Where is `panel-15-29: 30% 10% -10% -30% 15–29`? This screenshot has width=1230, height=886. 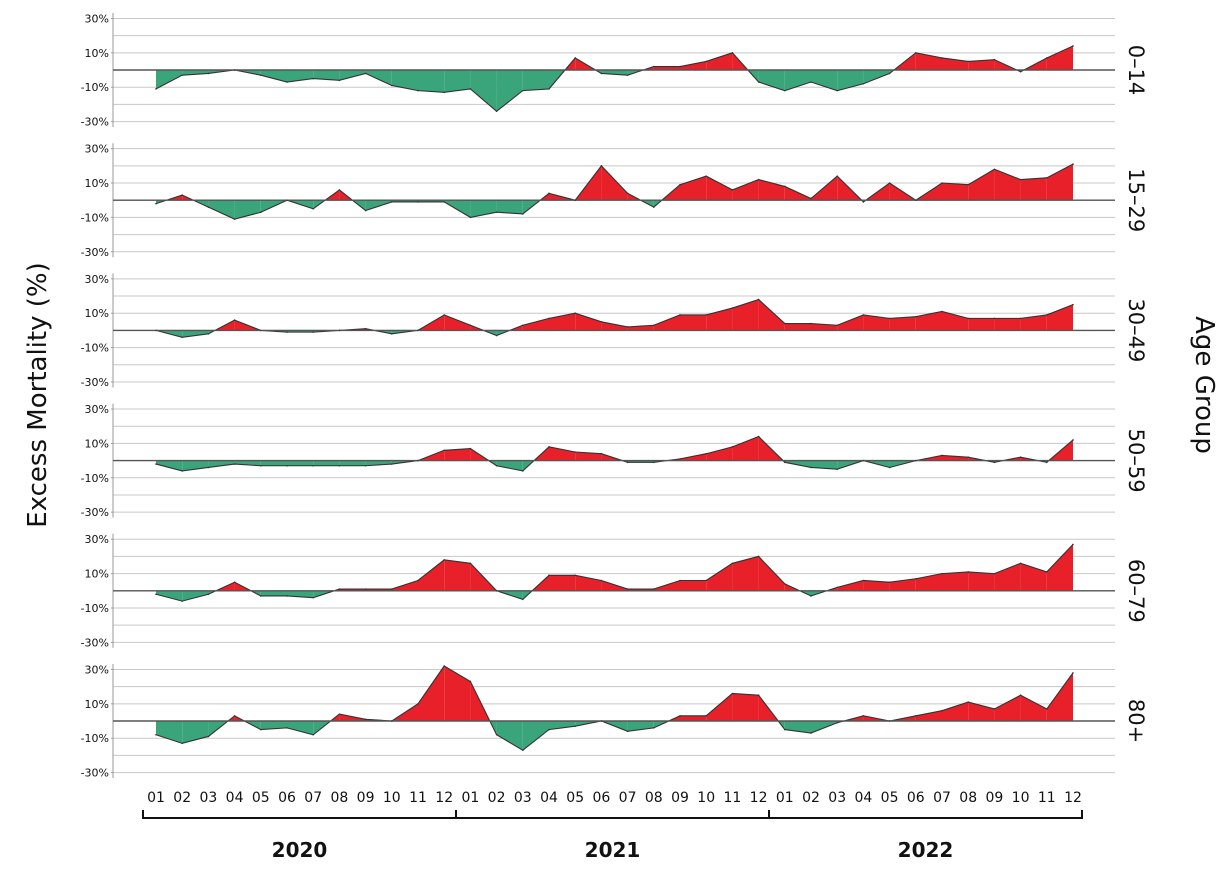
panel-15-29: 30% 10% -10% -30% 15–29 is located at coordinates (614, 201).